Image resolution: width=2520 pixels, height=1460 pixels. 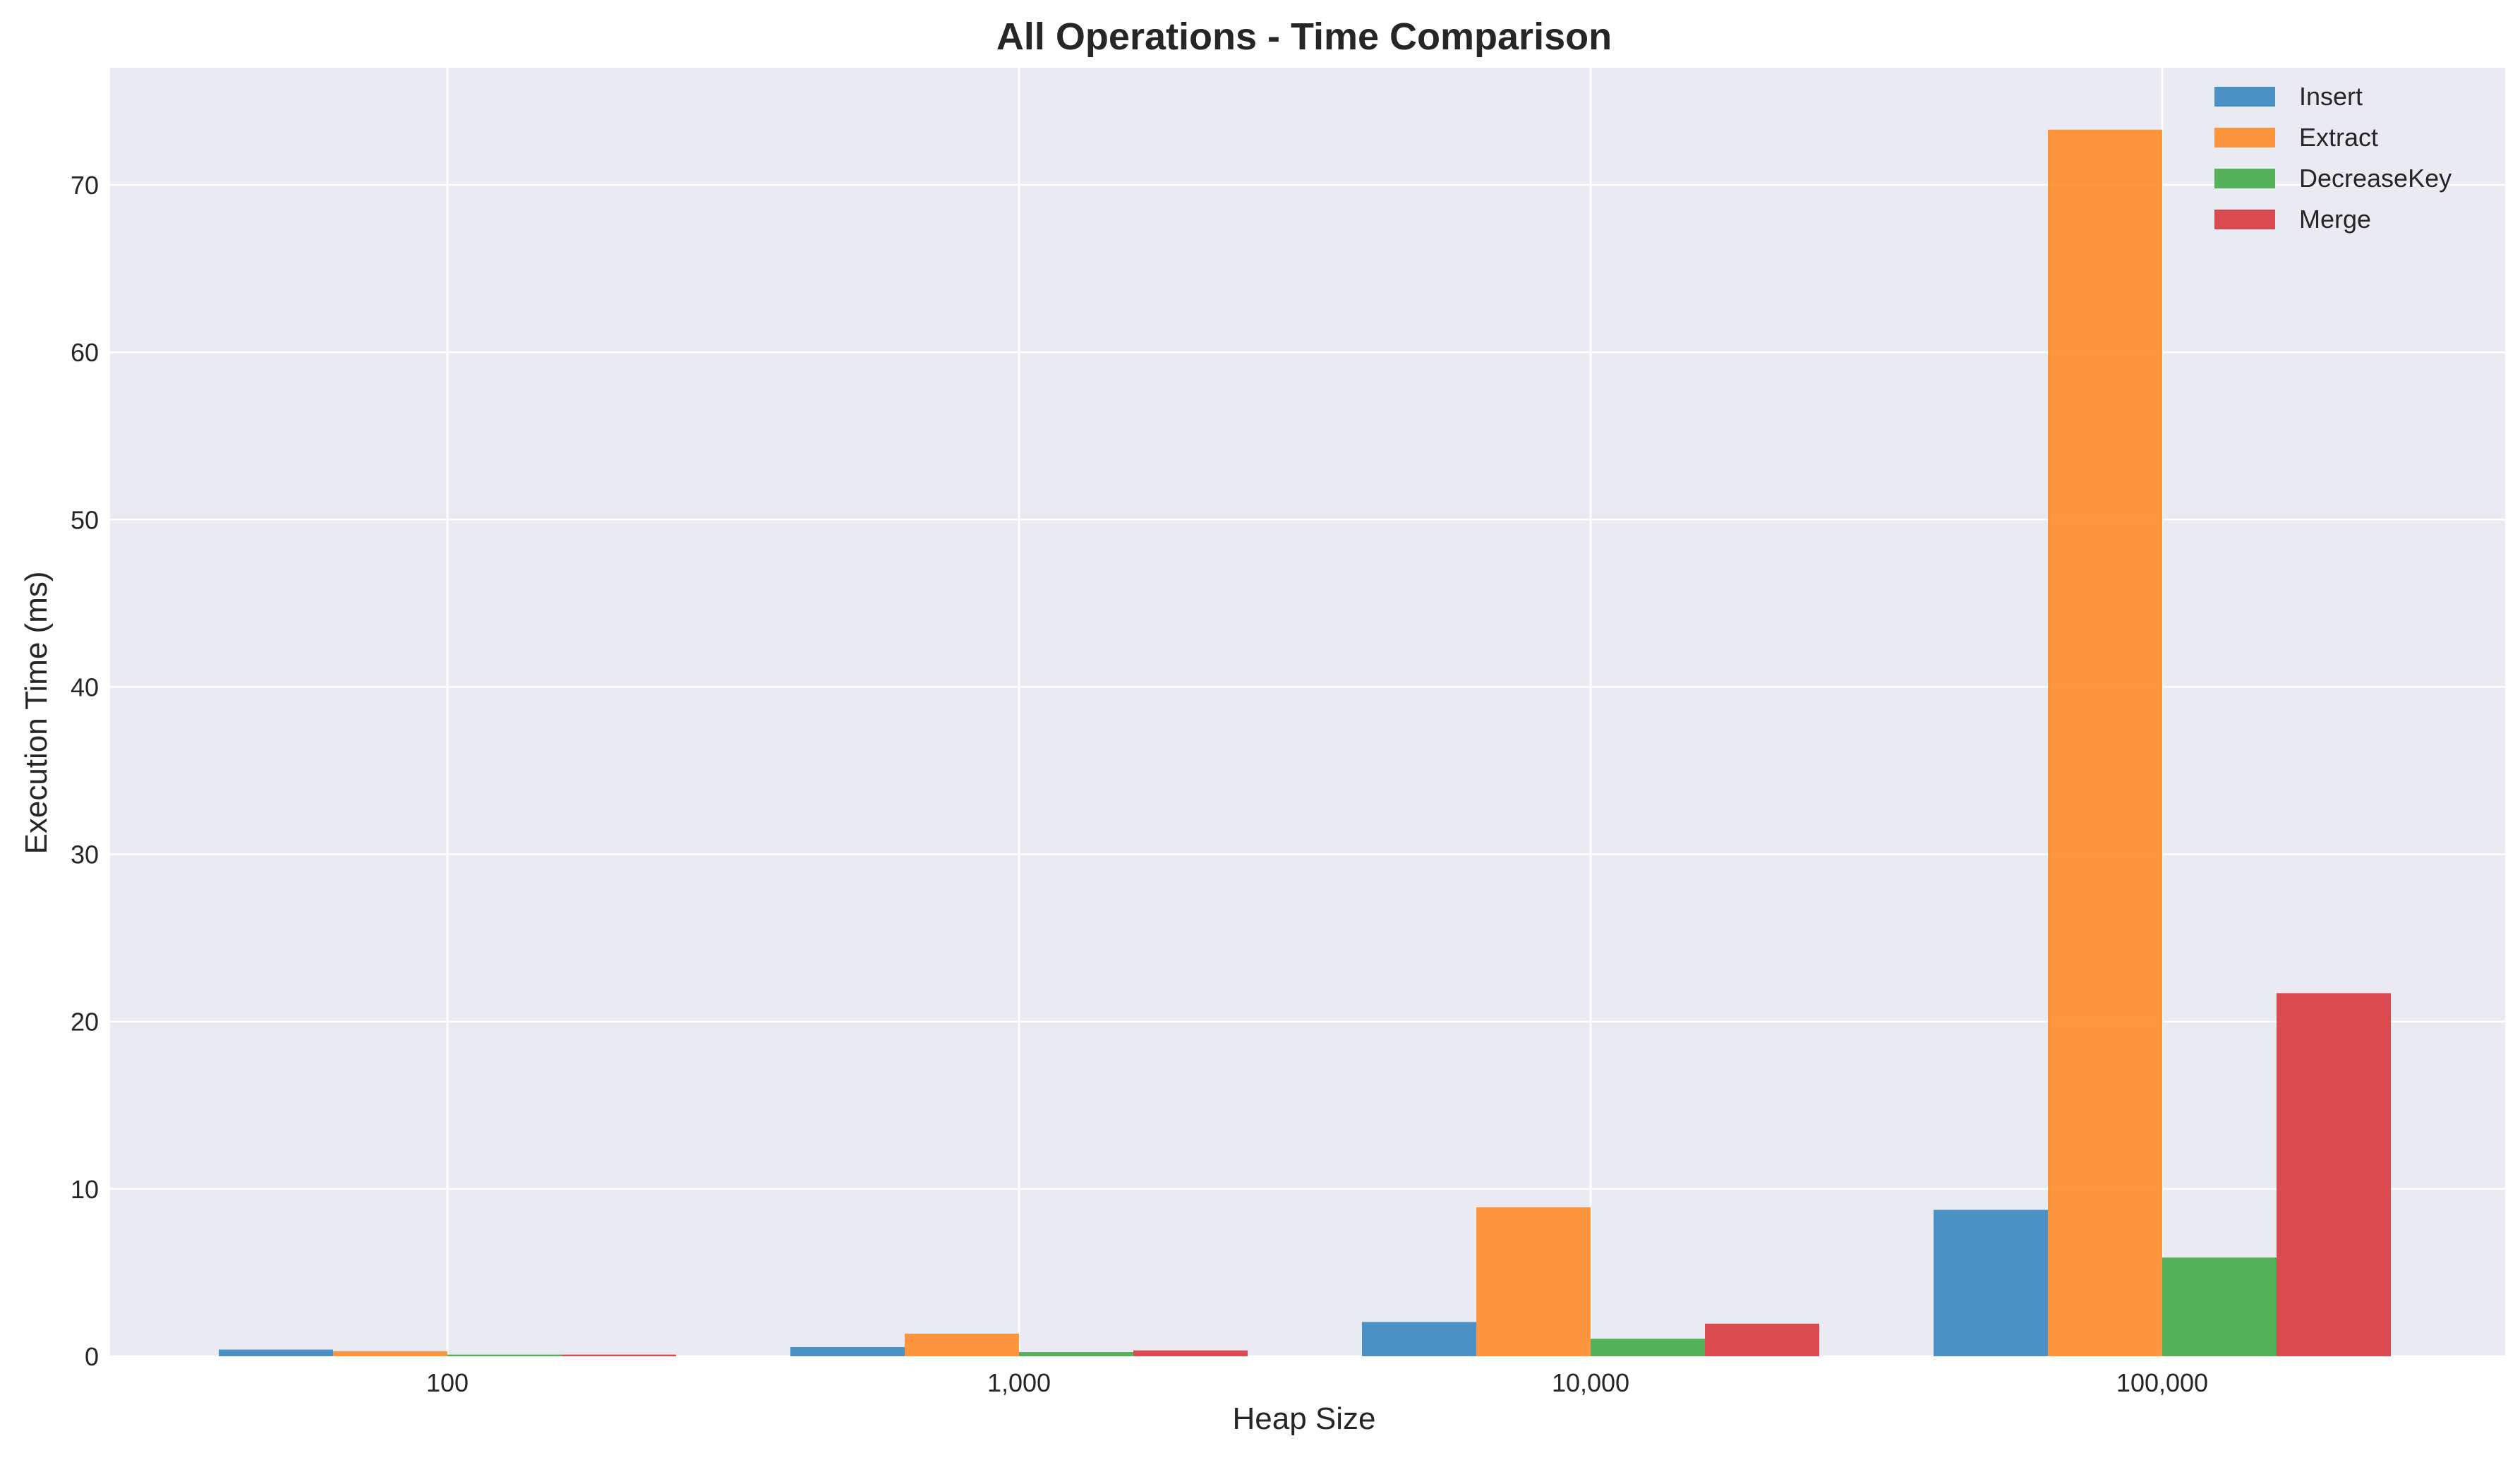 What do you see at coordinates (1317, 1383) in the screenshot?
I see `x-axis-ticks: 100 1,000 10,000 100,000` at bounding box center [1317, 1383].